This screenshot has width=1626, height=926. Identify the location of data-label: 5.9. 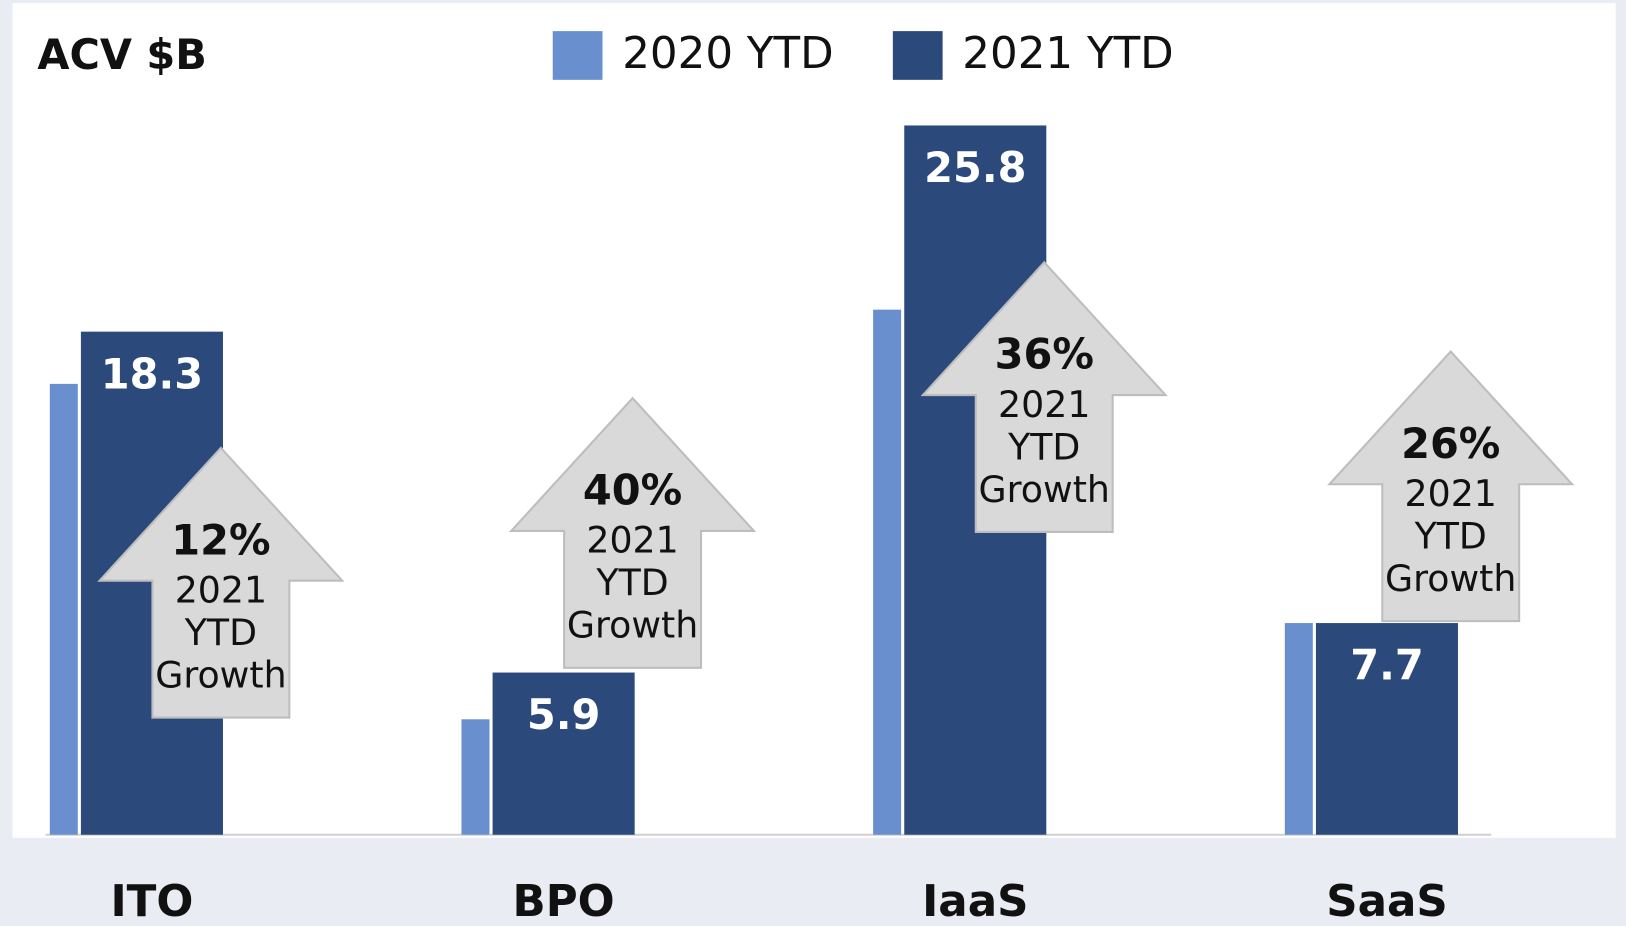
(563, 715).